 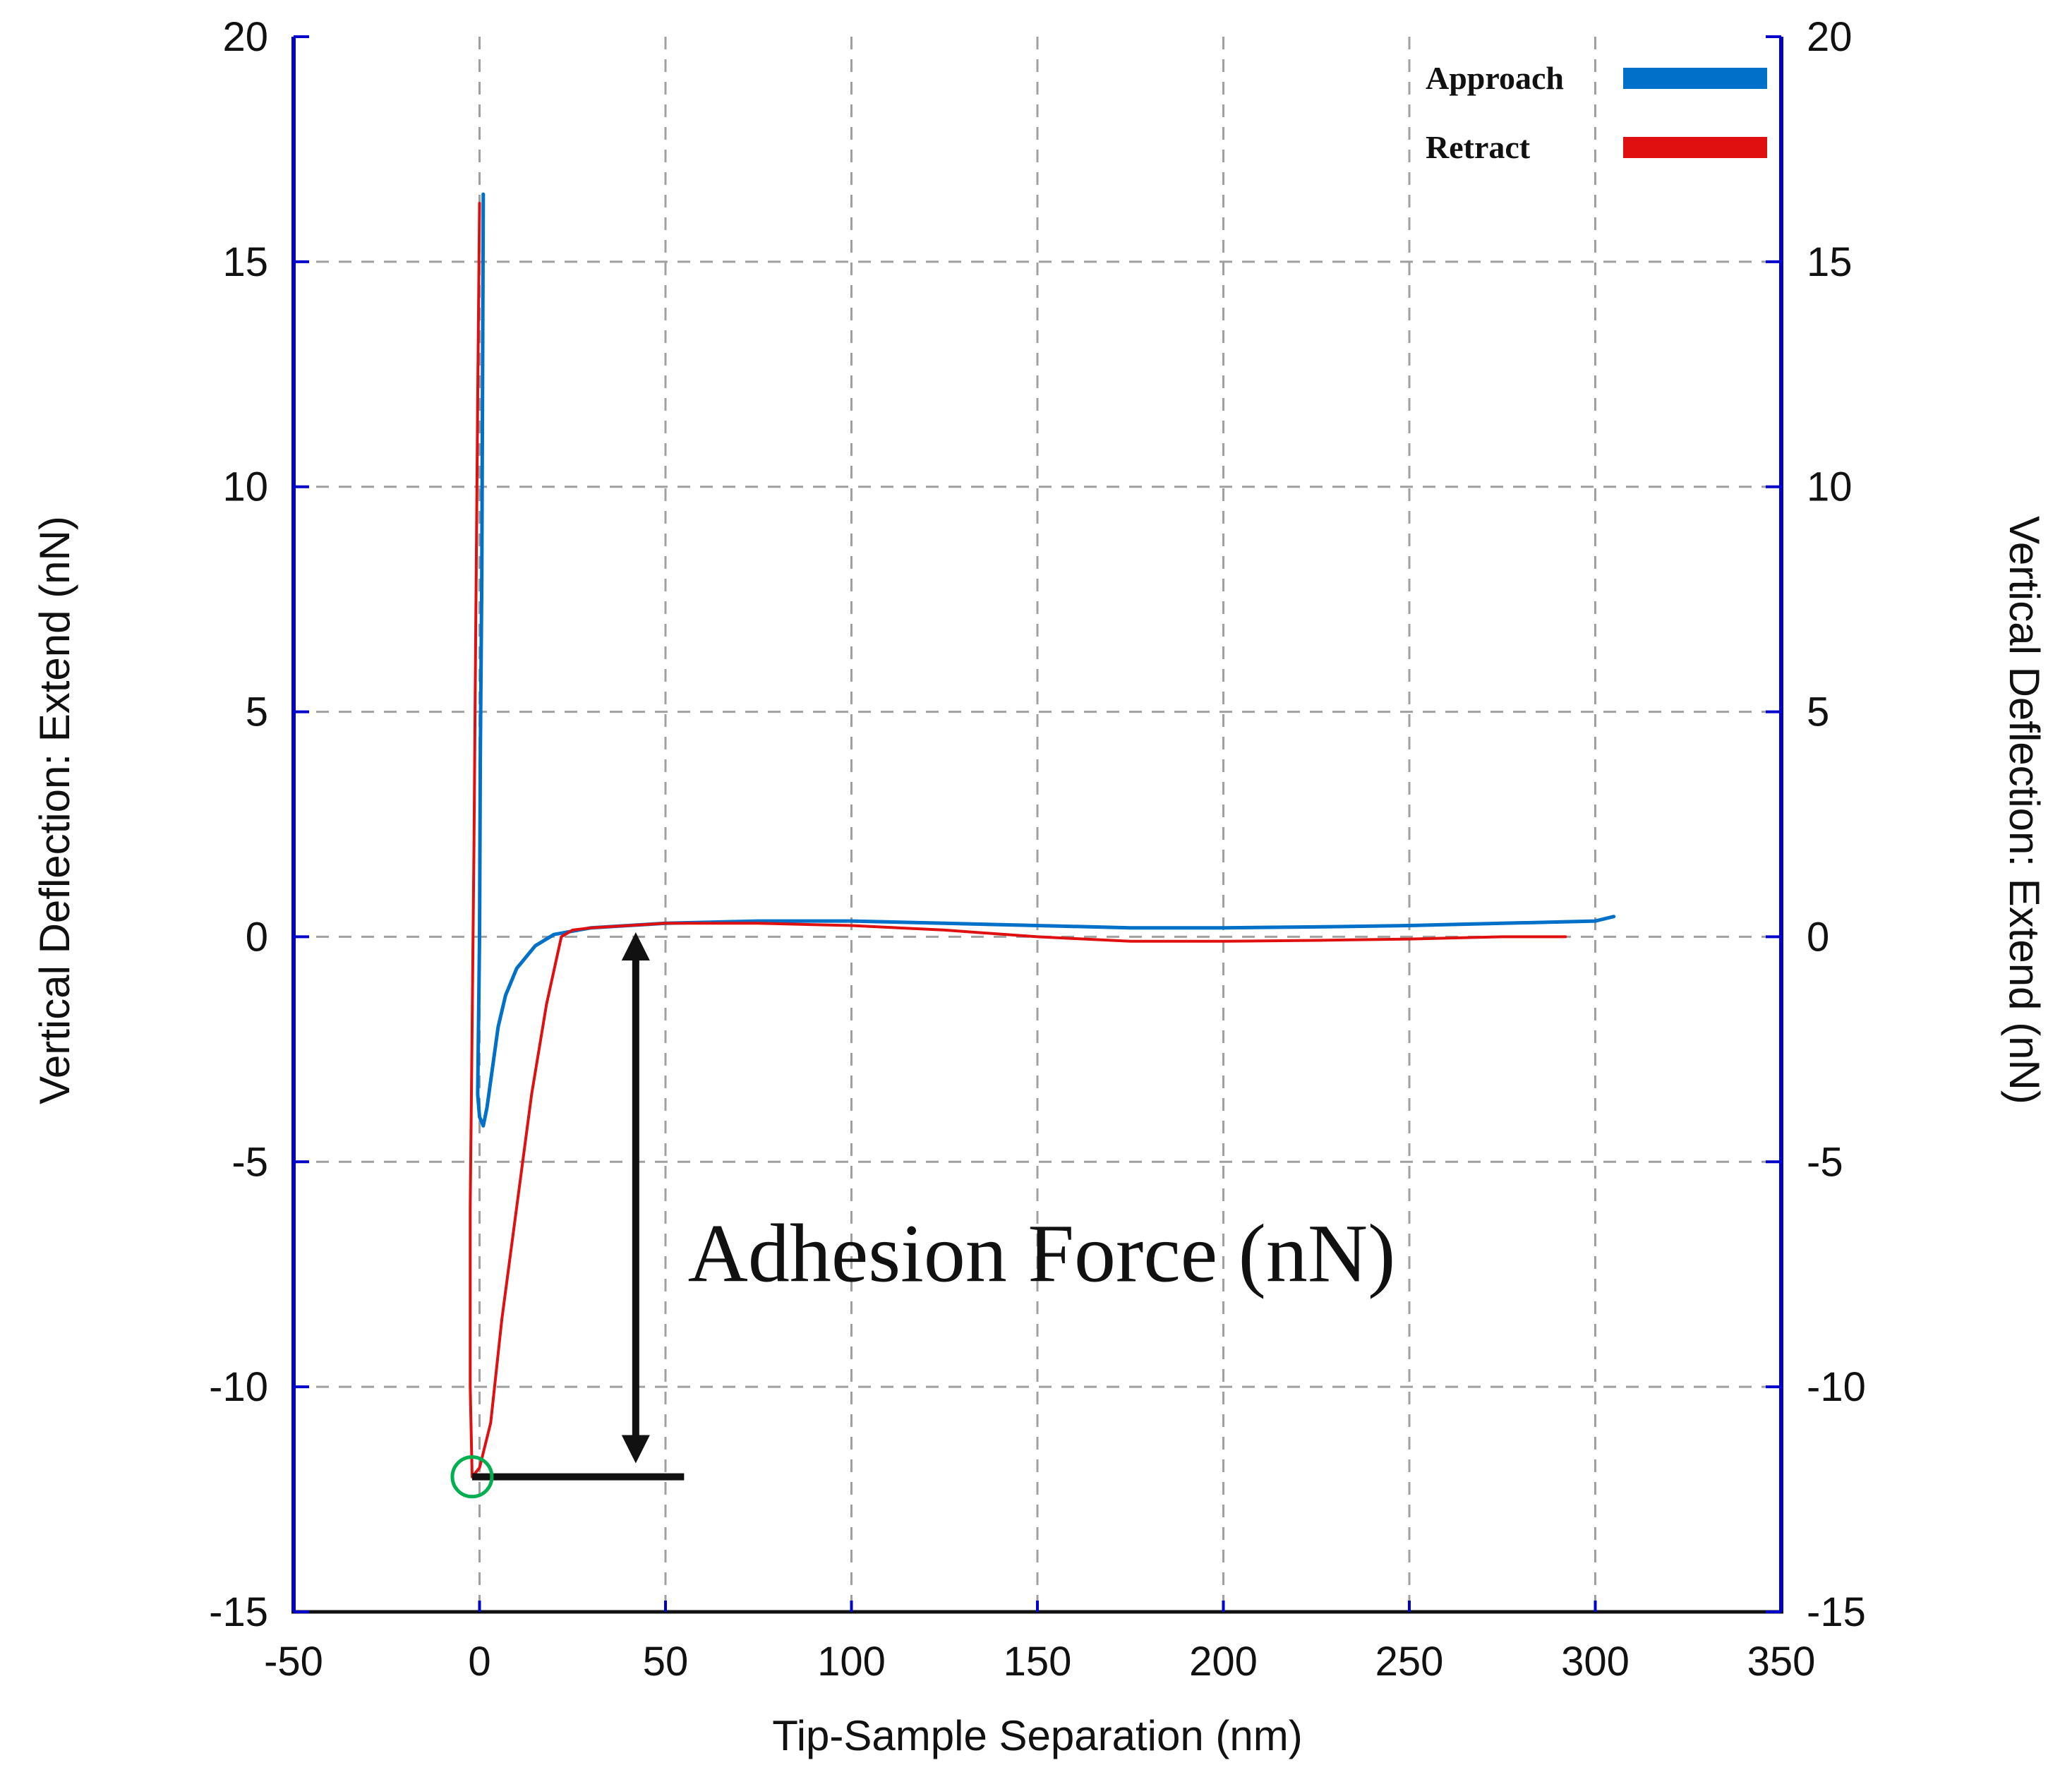 I want to click on y-tick-label-left: 0, so click(x=257, y=937).